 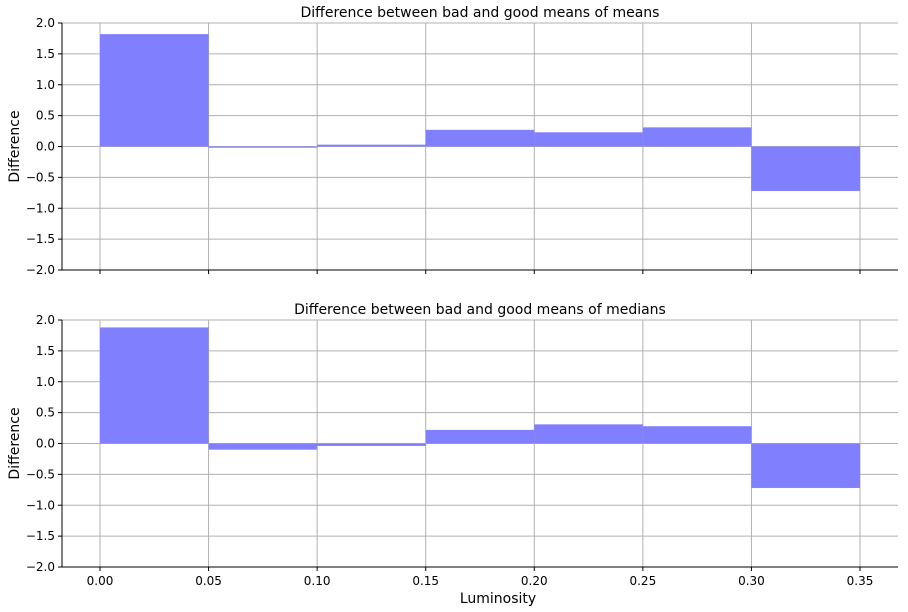 I want to click on means-y-tick-label: −0.5, so click(x=40, y=177).